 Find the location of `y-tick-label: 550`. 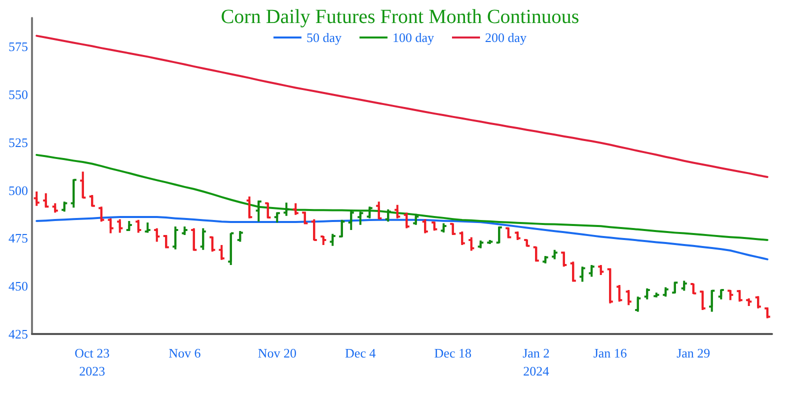

y-tick-label: 550 is located at coordinates (18, 94).